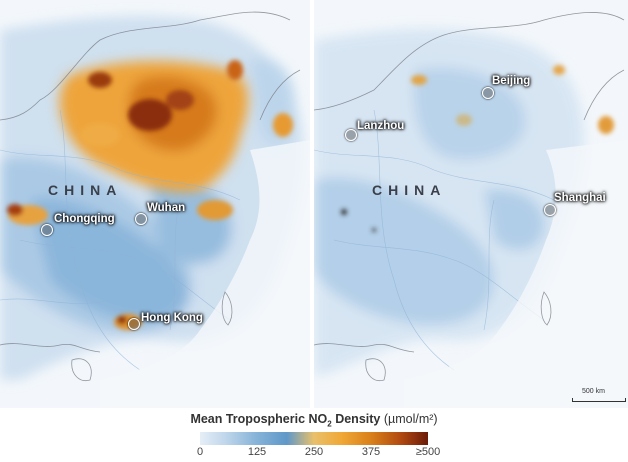 Image resolution: width=628 pixels, height=462 pixels. Describe the element at coordinates (351, 135) in the screenshot. I see `city-marker-lanzhou` at that location.